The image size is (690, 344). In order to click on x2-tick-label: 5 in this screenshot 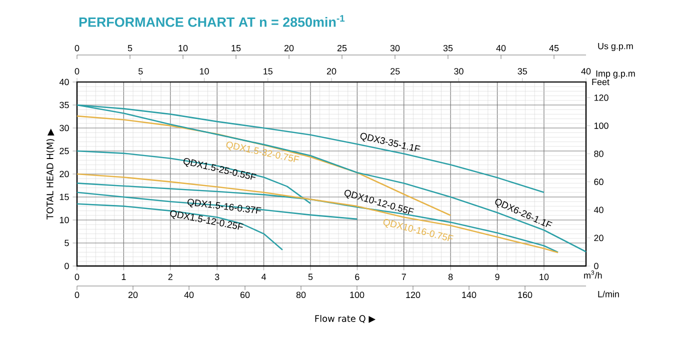, I will do `click(140, 71)`.